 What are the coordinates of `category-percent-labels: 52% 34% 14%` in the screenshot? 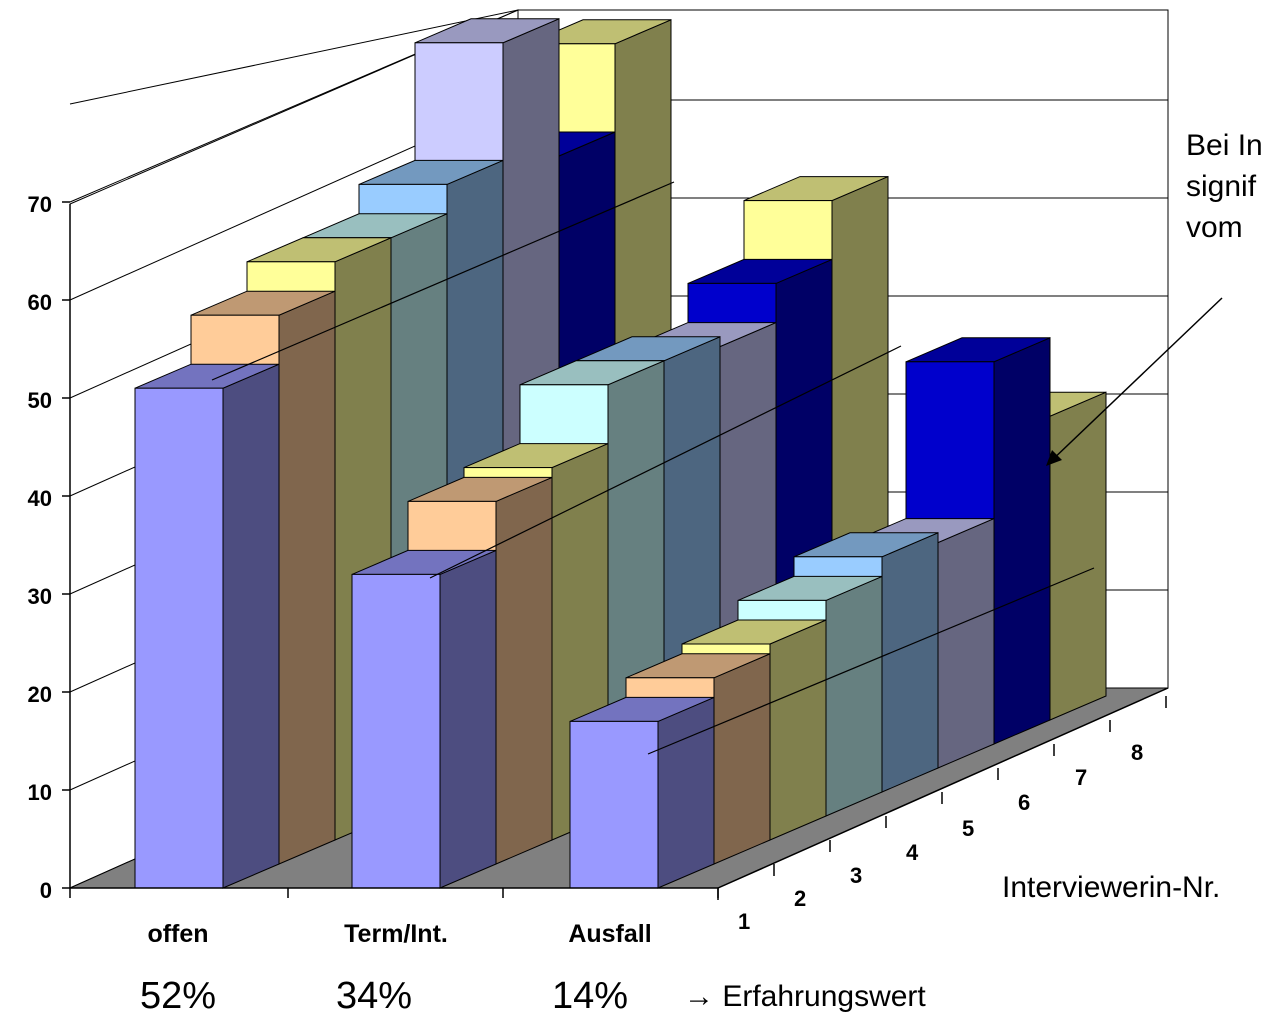 It's located at (384, 995).